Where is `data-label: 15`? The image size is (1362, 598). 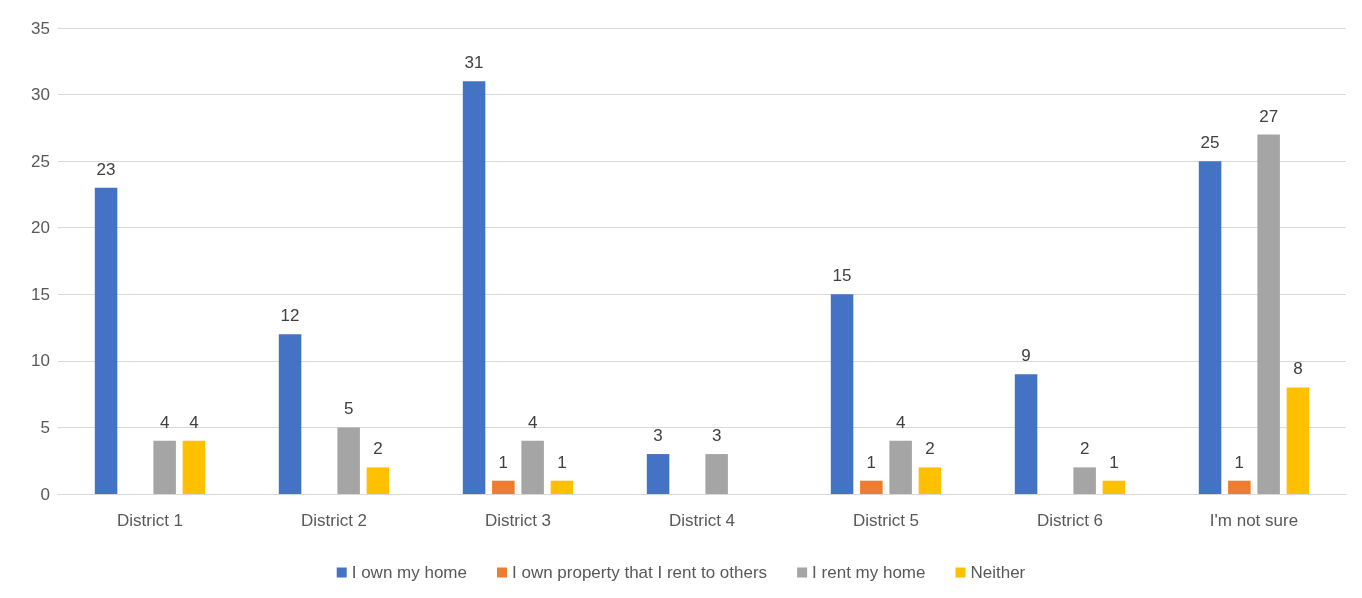 data-label: 15 is located at coordinates (842, 276).